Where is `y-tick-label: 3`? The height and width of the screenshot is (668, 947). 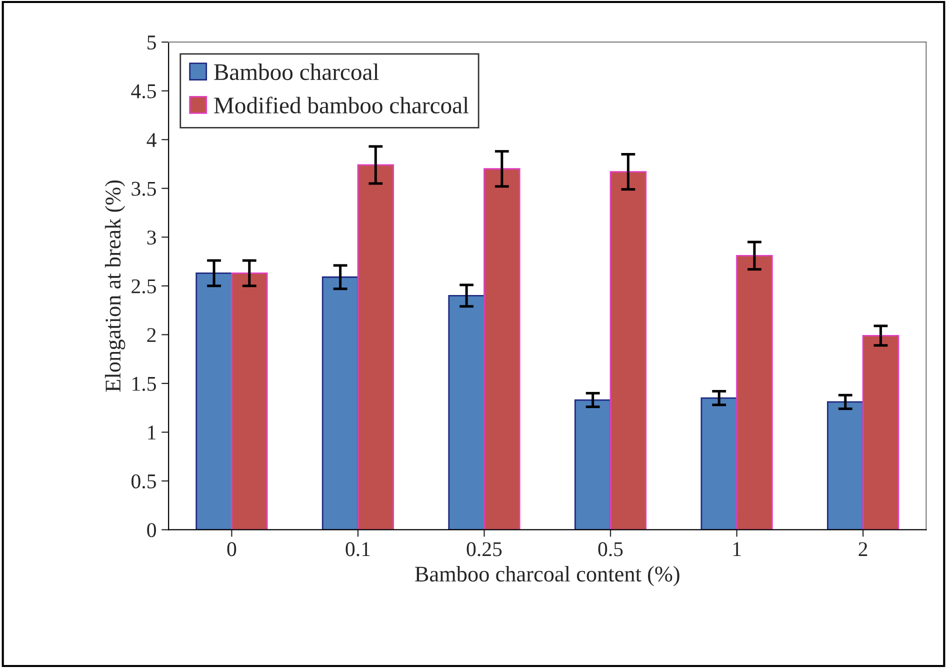 y-tick-label: 3 is located at coordinates (151, 237).